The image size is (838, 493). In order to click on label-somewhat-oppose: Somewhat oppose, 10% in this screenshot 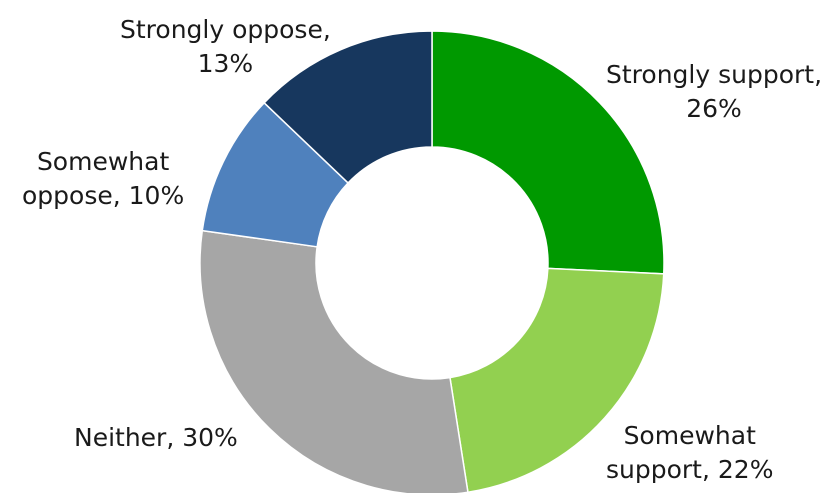, I will do `click(103, 178)`.